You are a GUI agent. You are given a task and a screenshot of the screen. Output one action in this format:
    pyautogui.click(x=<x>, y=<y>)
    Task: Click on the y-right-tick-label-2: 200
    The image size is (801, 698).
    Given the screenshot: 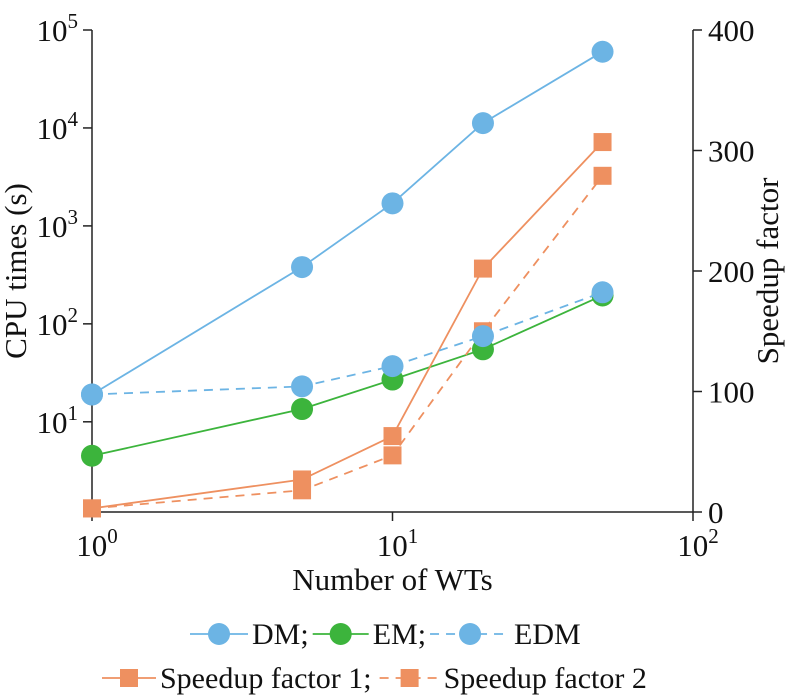 What is the action you would take?
    pyautogui.click(x=731, y=271)
    